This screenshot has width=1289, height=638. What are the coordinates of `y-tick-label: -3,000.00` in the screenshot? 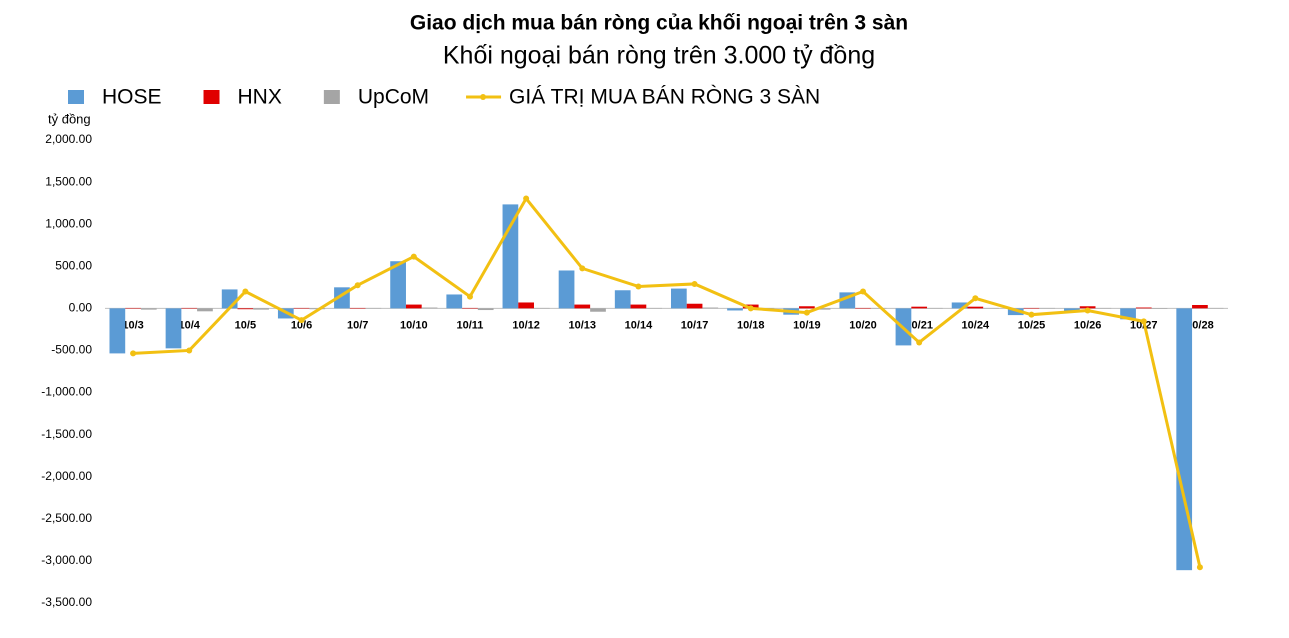 It's located at (66, 560).